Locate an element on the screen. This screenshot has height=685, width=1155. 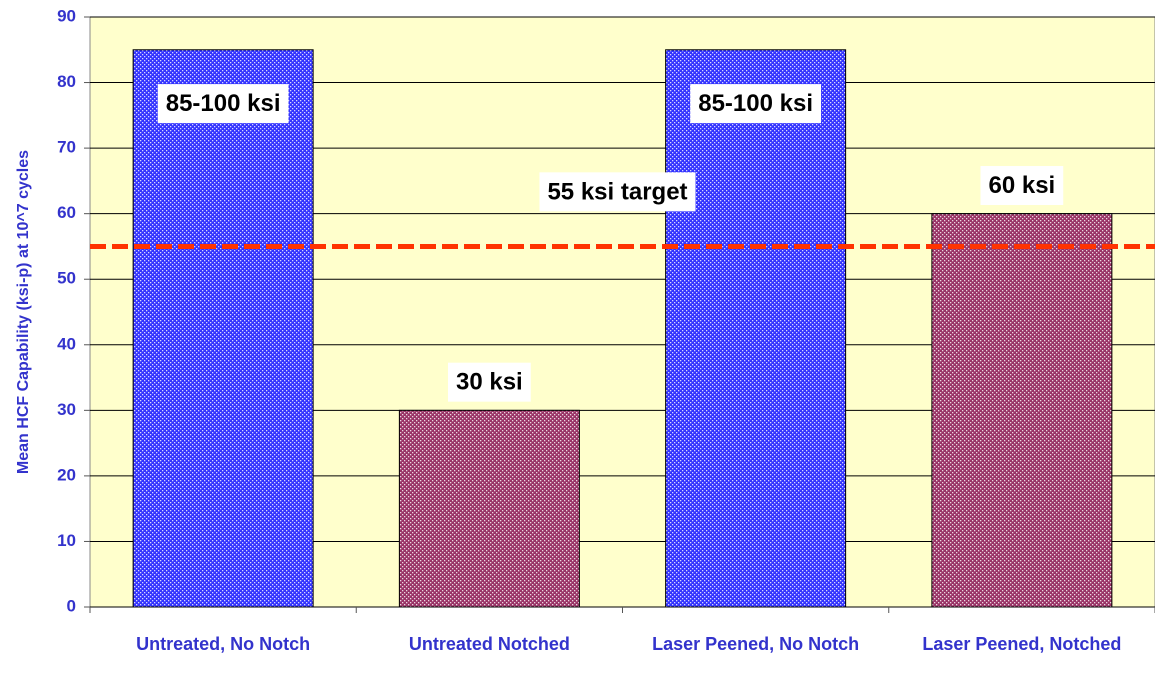
y-tick-label: 70 is located at coordinates (66, 147).